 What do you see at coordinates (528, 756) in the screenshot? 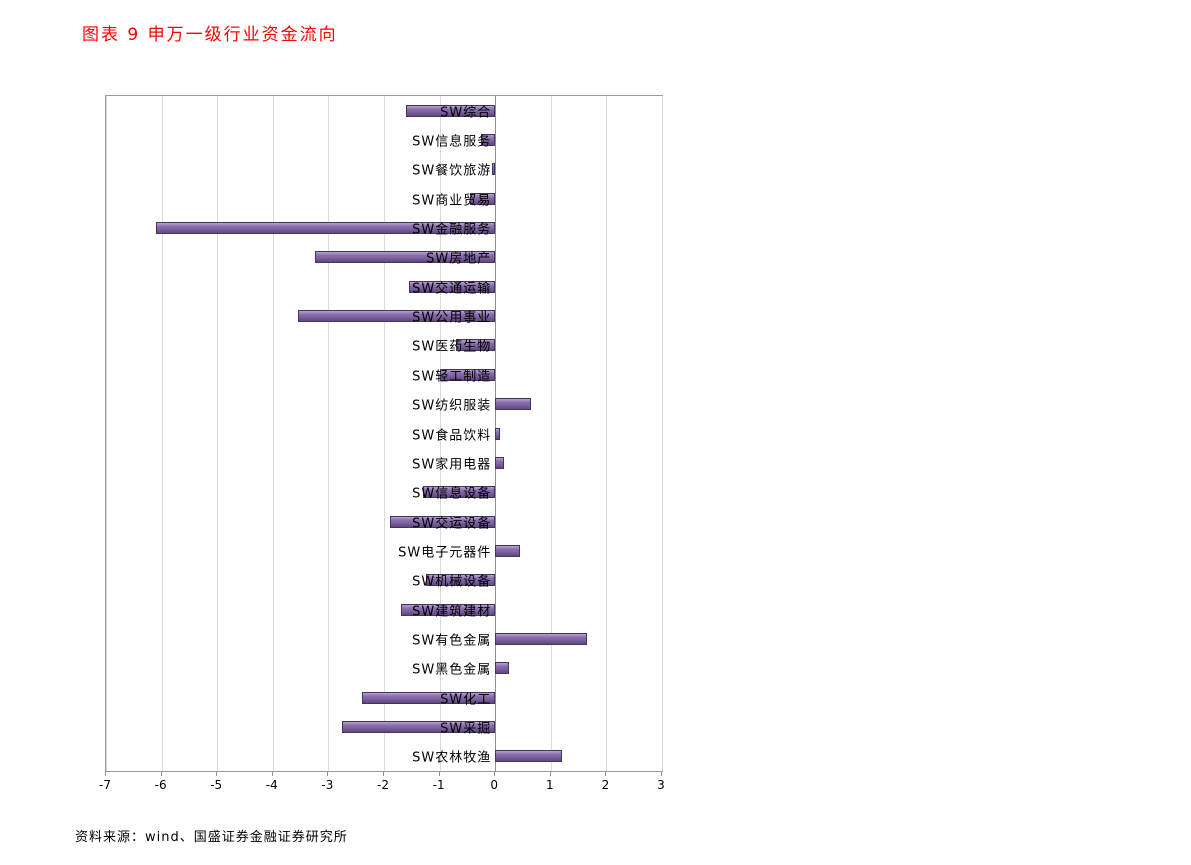
I see `bar-SW农林牧渔` at bounding box center [528, 756].